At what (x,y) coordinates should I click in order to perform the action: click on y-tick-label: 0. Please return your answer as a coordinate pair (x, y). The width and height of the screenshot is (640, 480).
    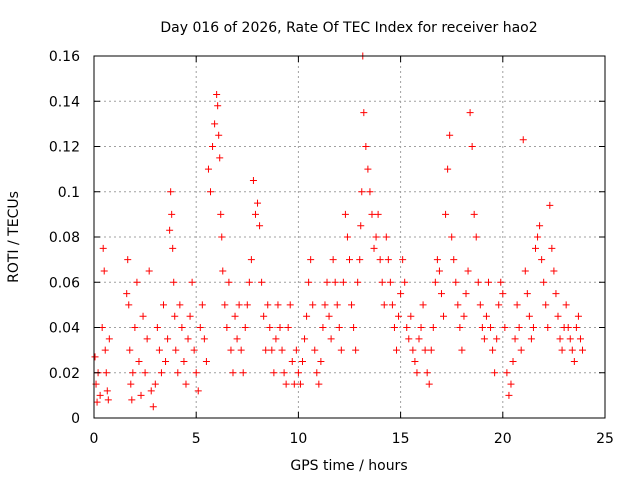
    Looking at the image, I should click on (75, 419).